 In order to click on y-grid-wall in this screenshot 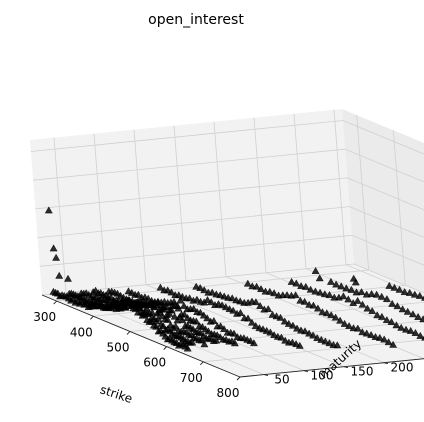, I will do `click(260, 195)`.